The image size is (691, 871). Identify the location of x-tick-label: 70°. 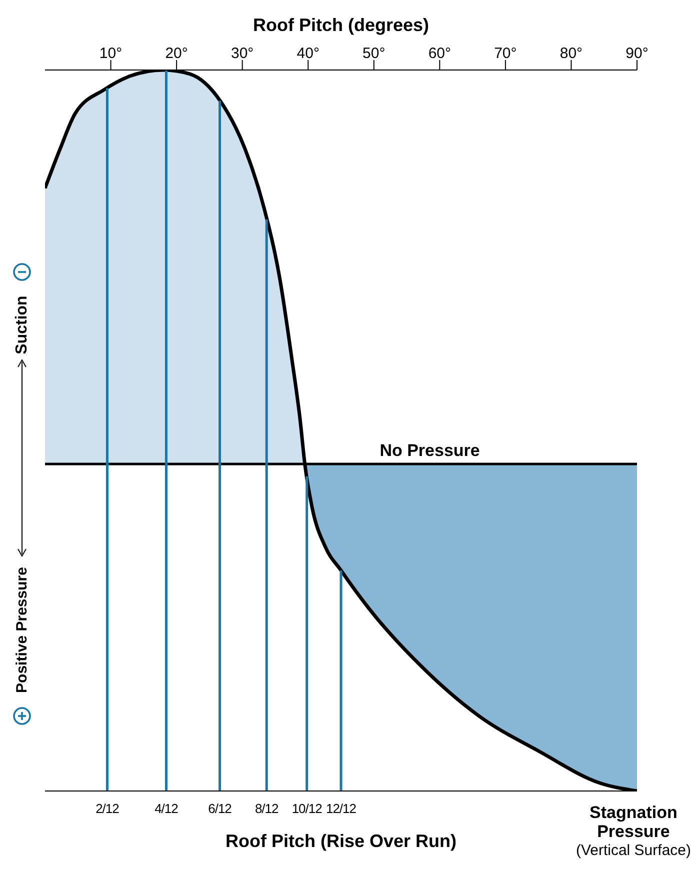
(505, 53).